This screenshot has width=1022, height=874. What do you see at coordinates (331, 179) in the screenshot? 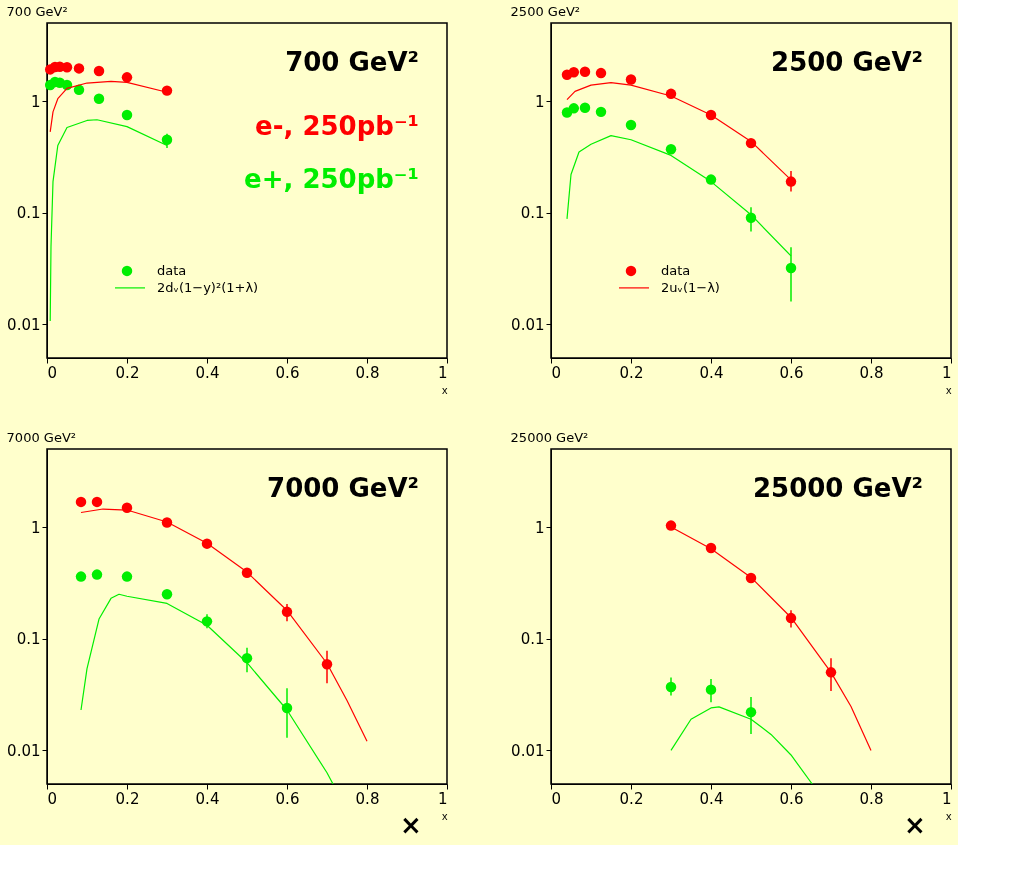
I see `annotation: e+, 250pb⁻¹` at bounding box center [331, 179].